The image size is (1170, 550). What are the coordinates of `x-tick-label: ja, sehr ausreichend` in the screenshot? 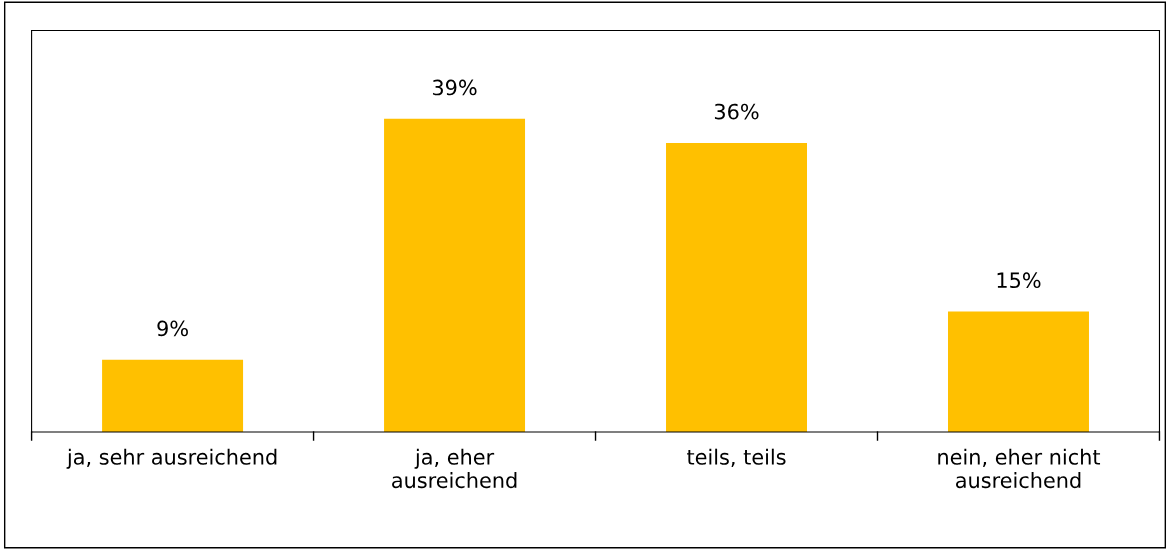 It's located at (171, 458).